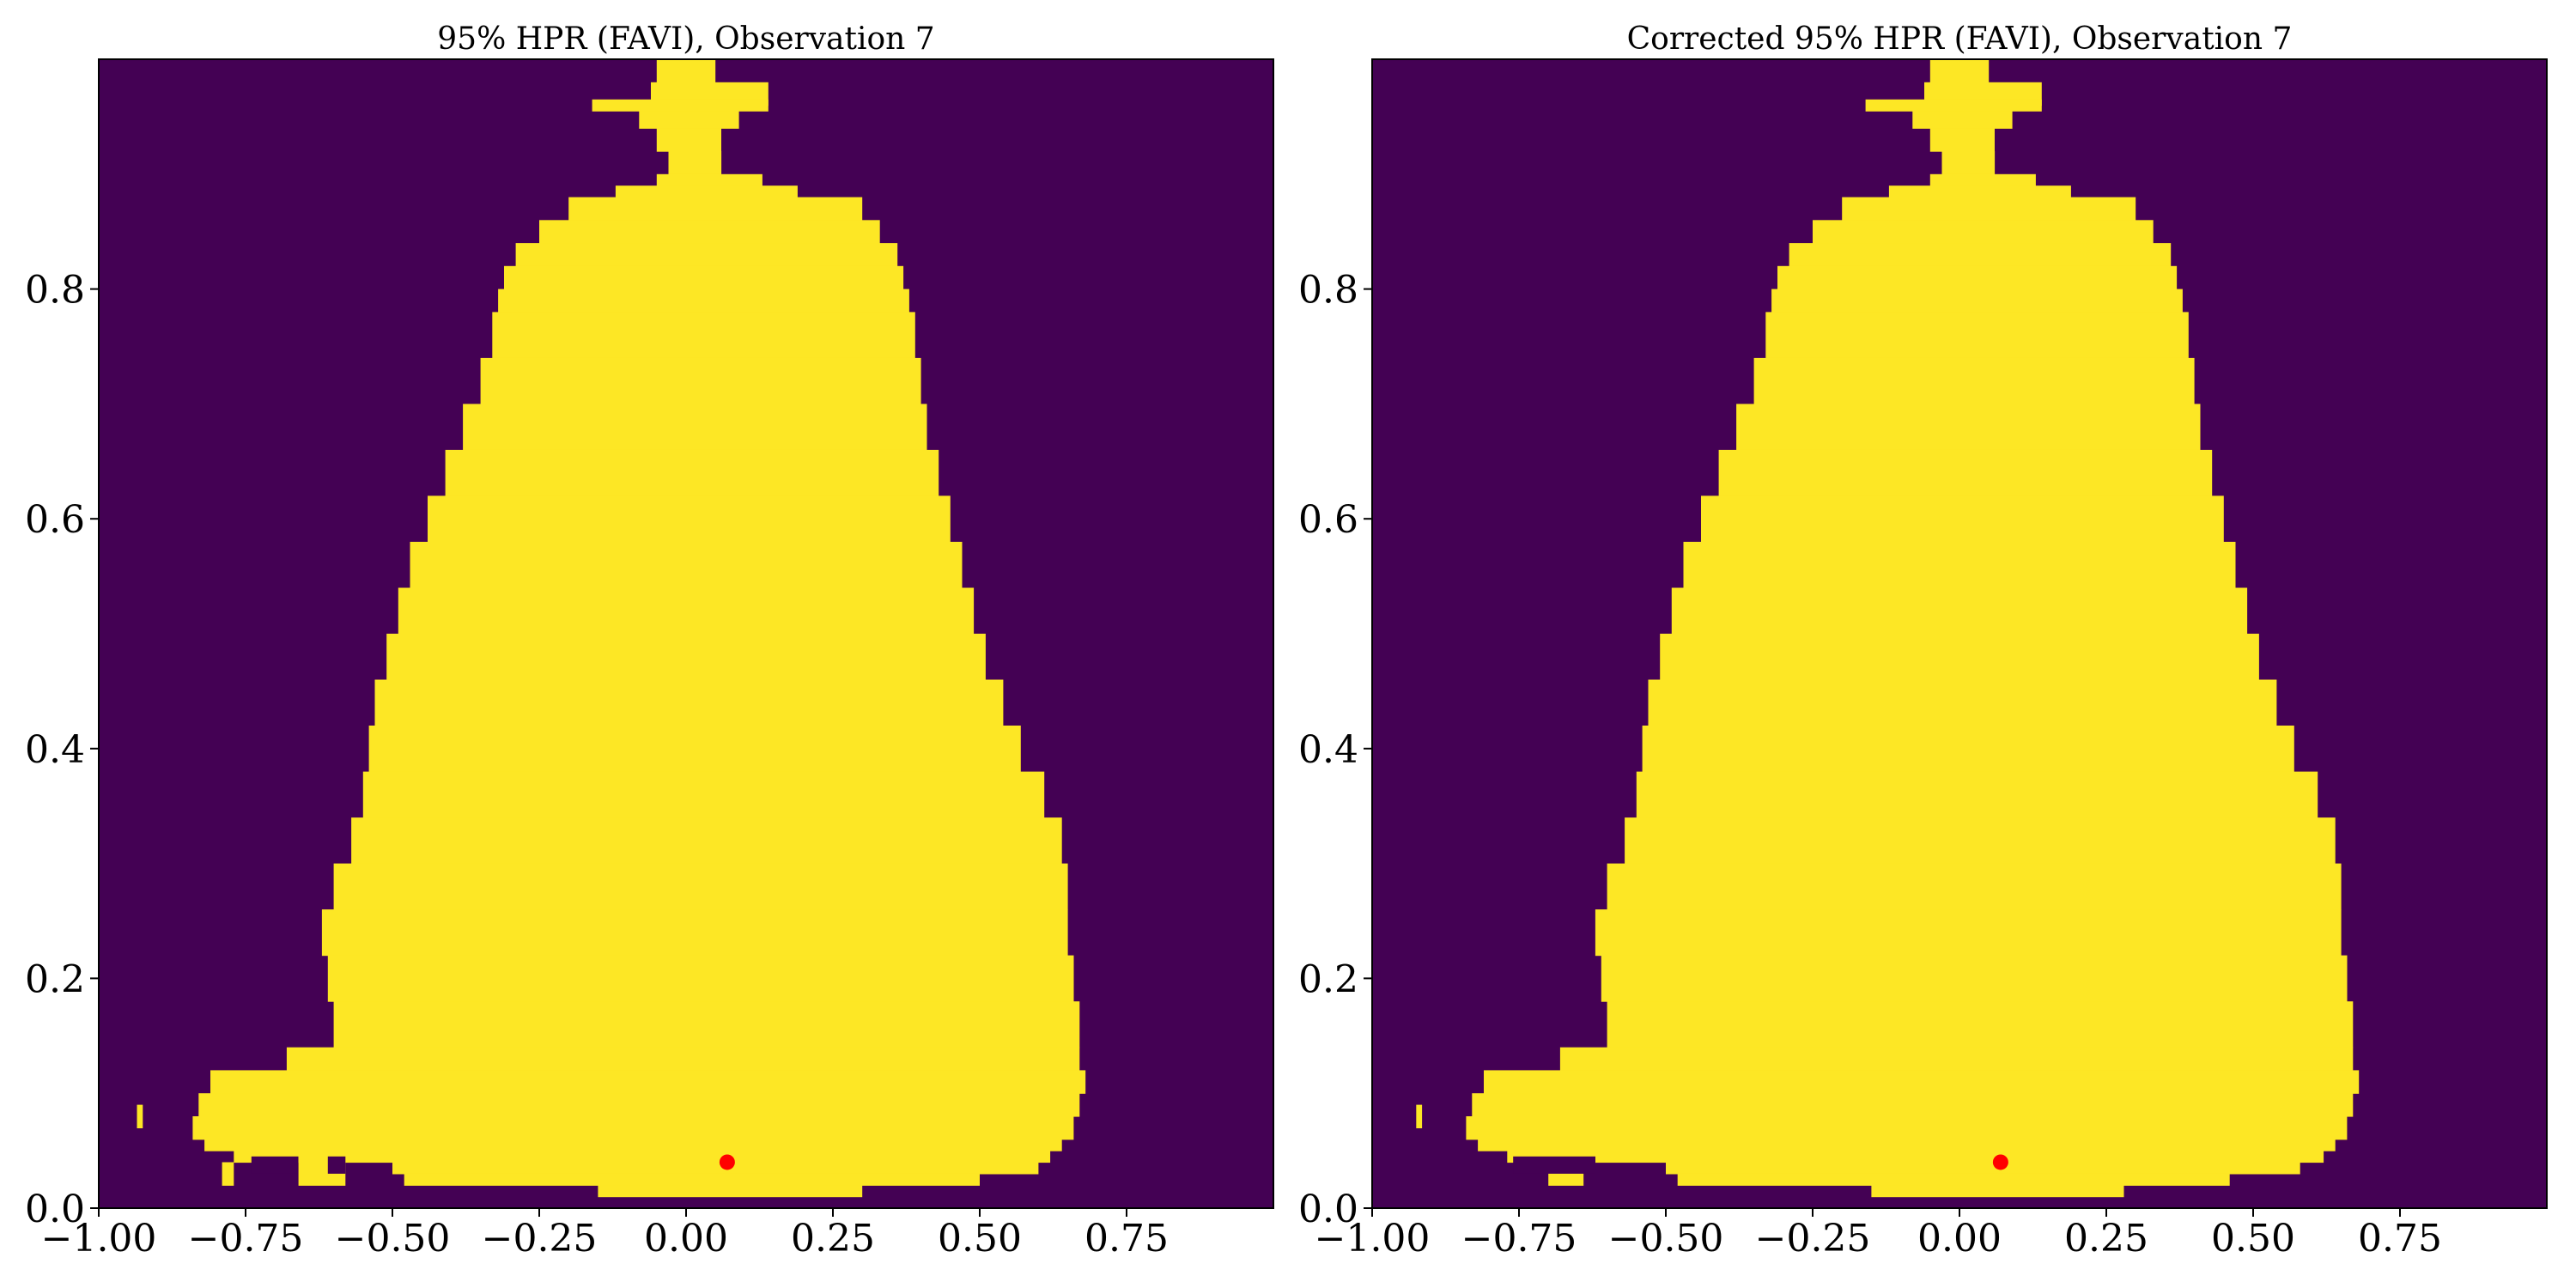 This screenshot has width=2576, height=1288. What do you see at coordinates (1373, 1239) in the screenshot?
I see `x-tick-label: −1.00` at bounding box center [1373, 1239].